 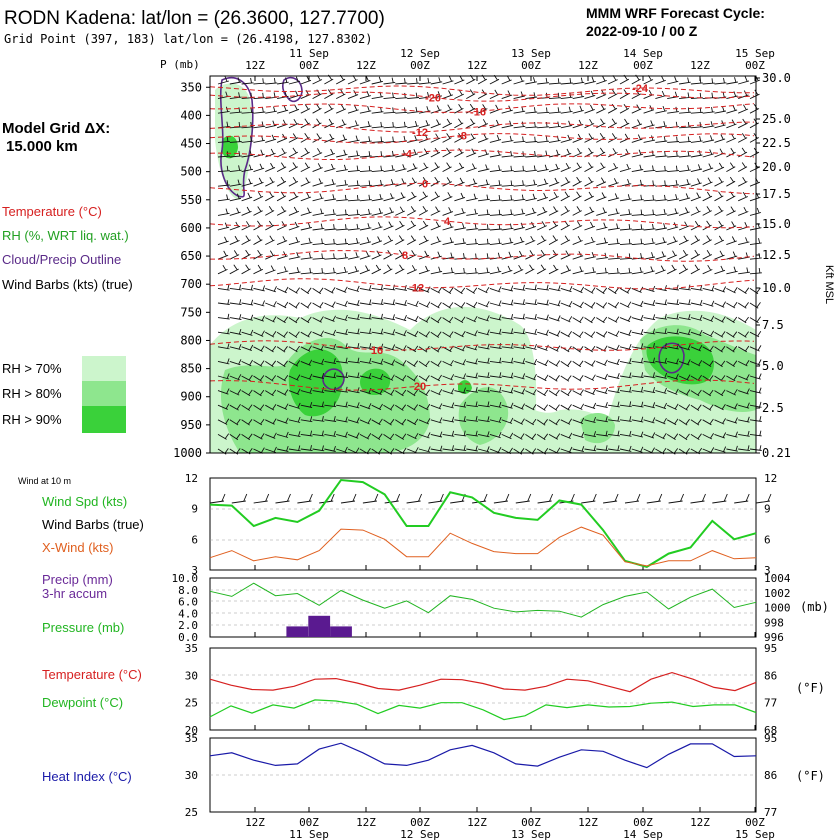 I want to click on left-tick-label: 3, so click(x=194, y=570).